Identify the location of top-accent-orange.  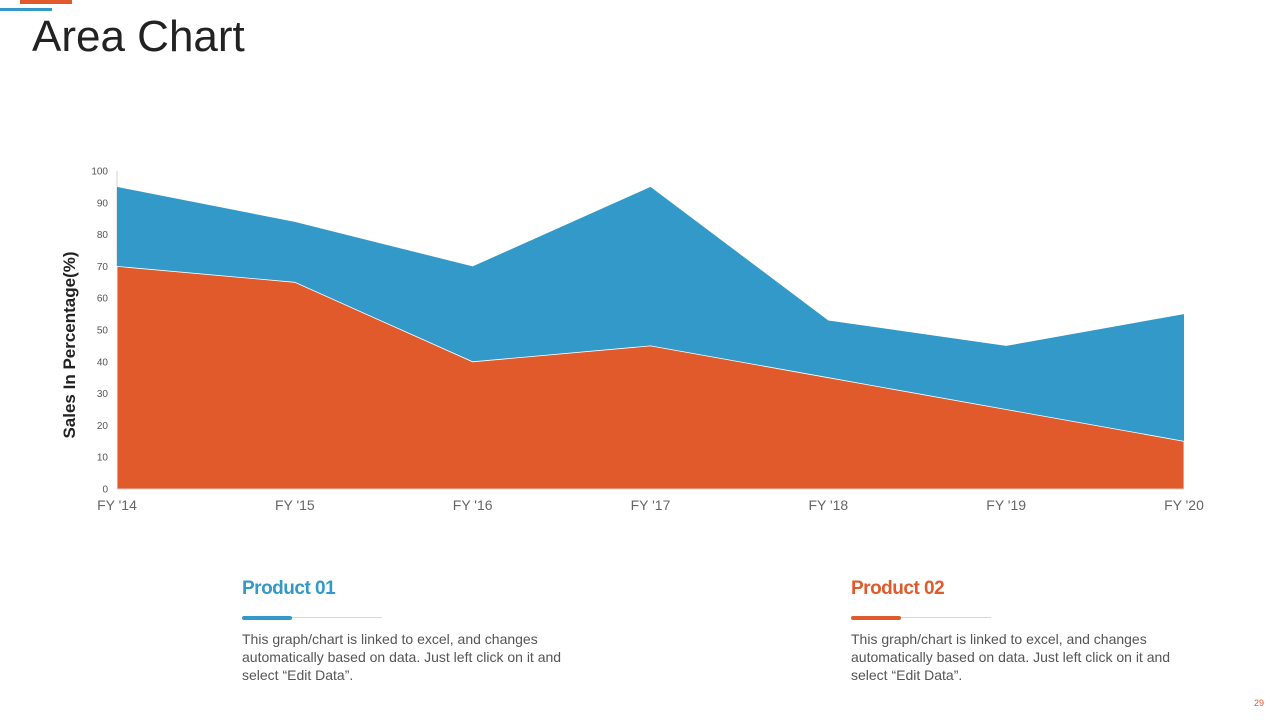
(46, 2).